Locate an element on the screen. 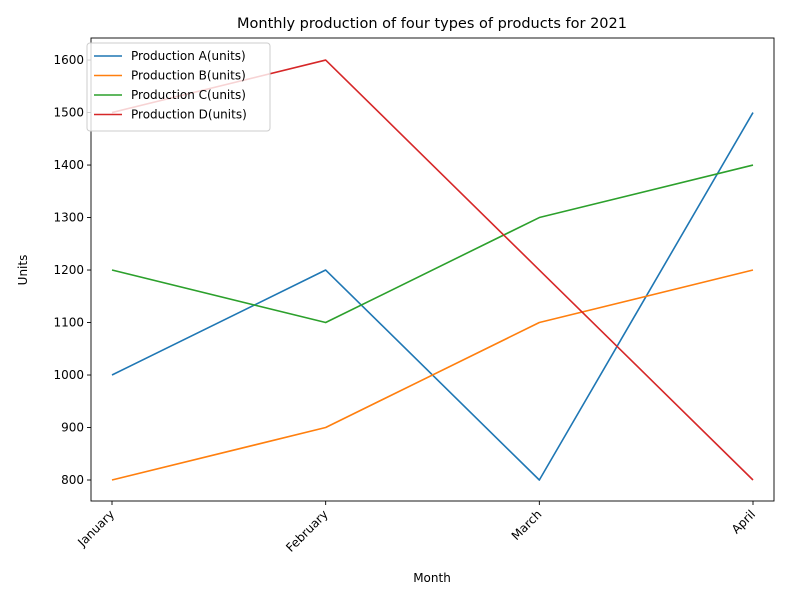  y-tick-label: 1300 is located at coordinates (68, 218).